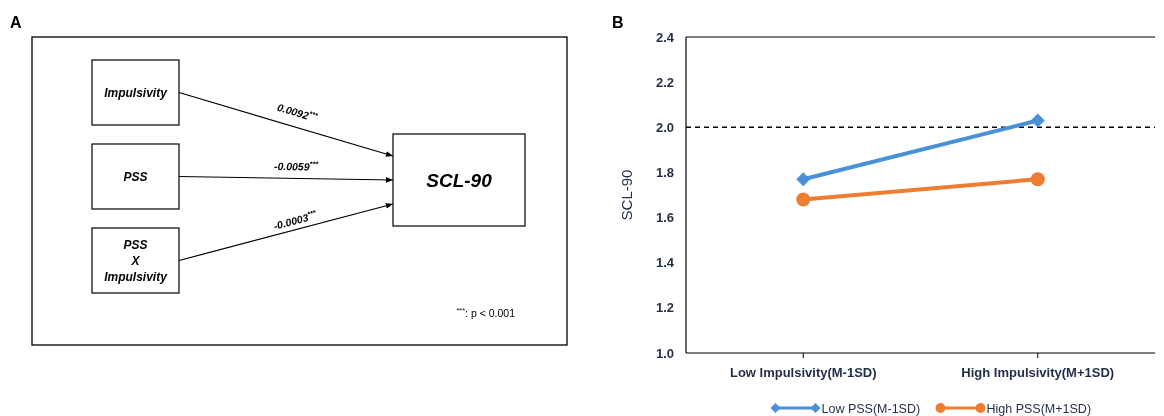 This screenshot has height=416, width=1164. What do you see at coordinates (626, 195) in the screenshot?
I see `y-axis-title: SCL-90` at bounding box center [626, 195].